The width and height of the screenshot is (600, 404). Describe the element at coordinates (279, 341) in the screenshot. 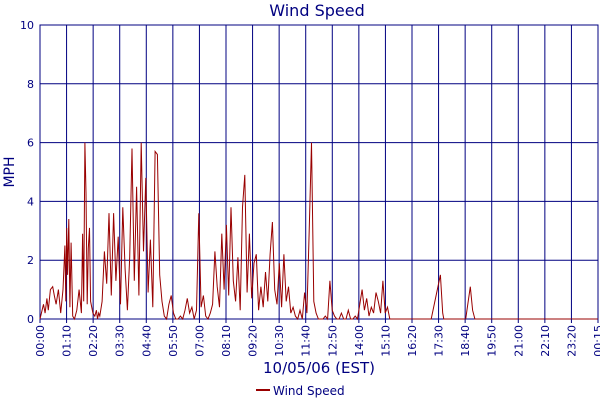

I see `x-tick-label: 10:30` at that location.